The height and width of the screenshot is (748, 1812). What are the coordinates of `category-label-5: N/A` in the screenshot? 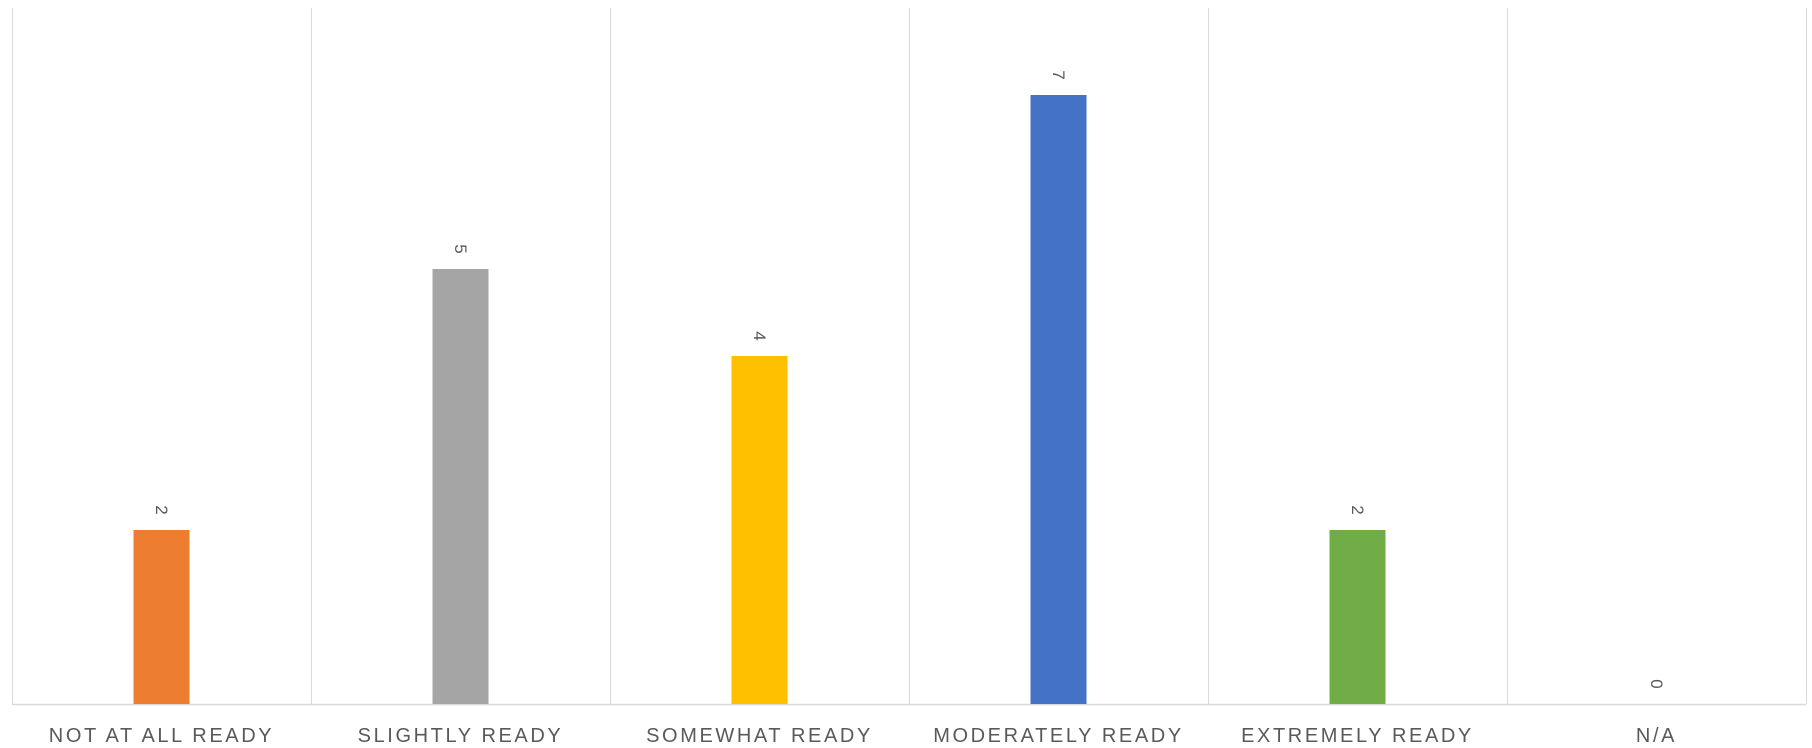 It's located at (1656, 736).